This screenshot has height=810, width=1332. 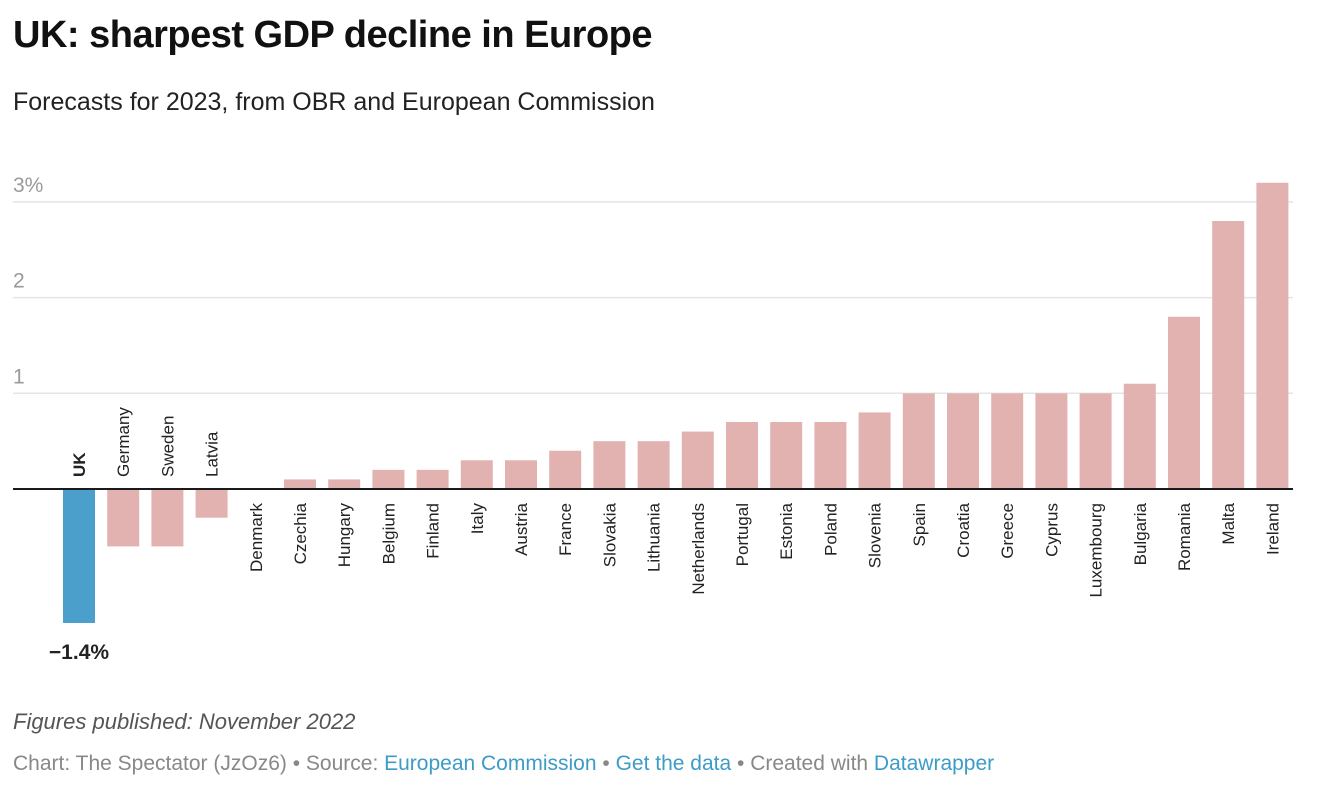 I want to click on bar-austria, so click(x=521, y=474).